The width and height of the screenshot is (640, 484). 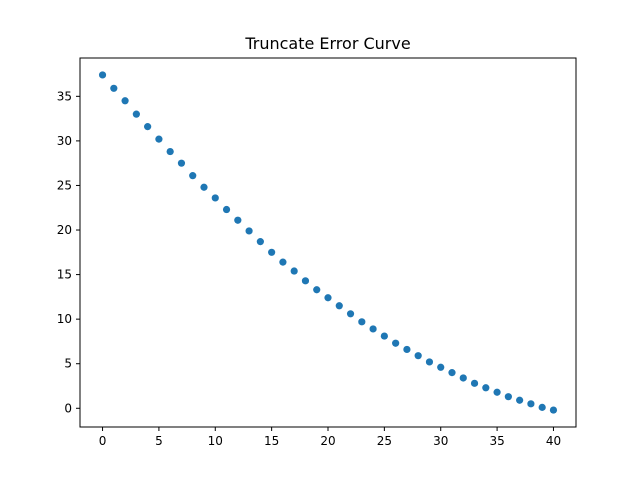 What do you see at coordinates (64, 96) in the screenshot?
I see `y-tick-label: 35` at bounding box center [64, 96].